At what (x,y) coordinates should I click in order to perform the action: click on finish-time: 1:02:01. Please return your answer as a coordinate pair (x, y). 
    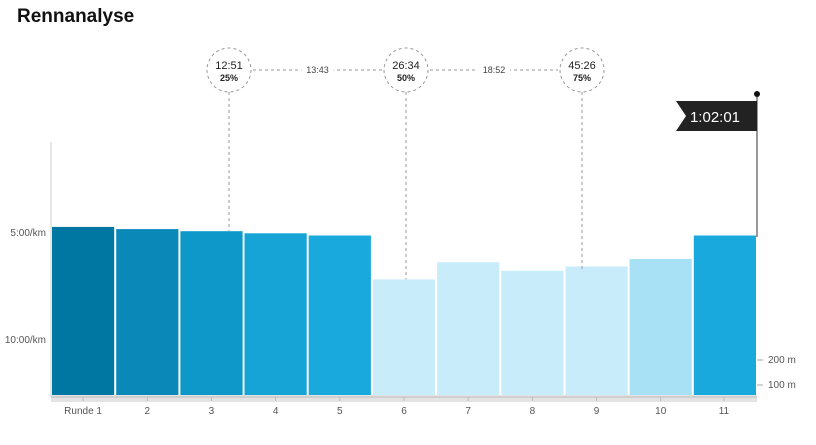
    Looking at the image, I should click on (715, 117).